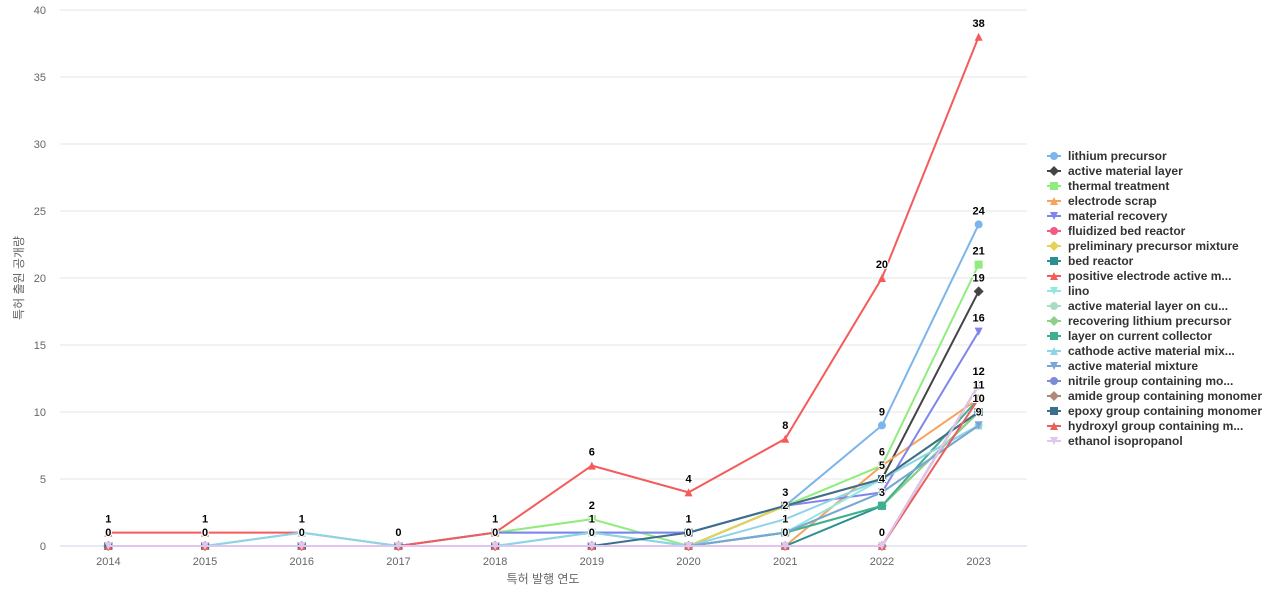 This screenshot has height=605, width=1280. What do you see at coordinates (543, 578) in the screenshot?
I see `x-axis-title: 특허 발행 연도` at bounding box center [543, 578].